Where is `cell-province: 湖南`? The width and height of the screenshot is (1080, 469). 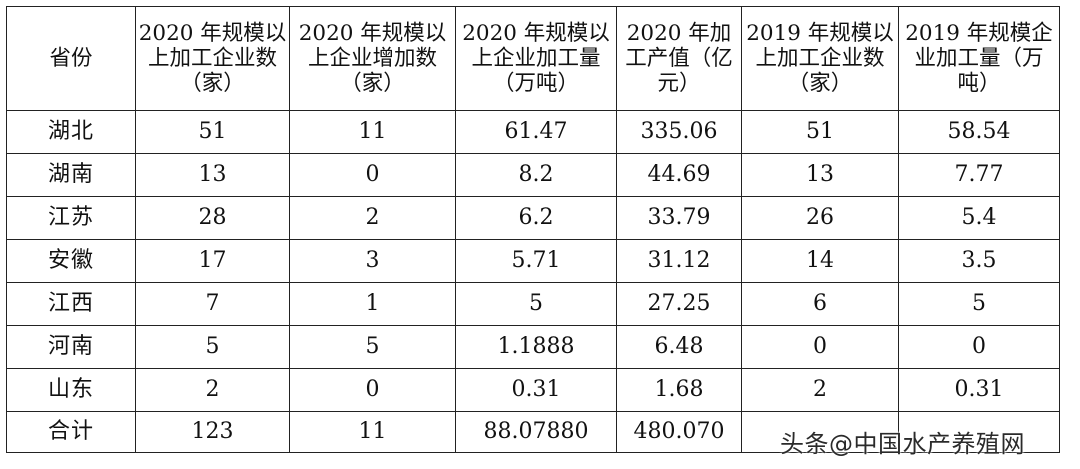
cell-province: 湖南 is located at coordinates (71, 175).